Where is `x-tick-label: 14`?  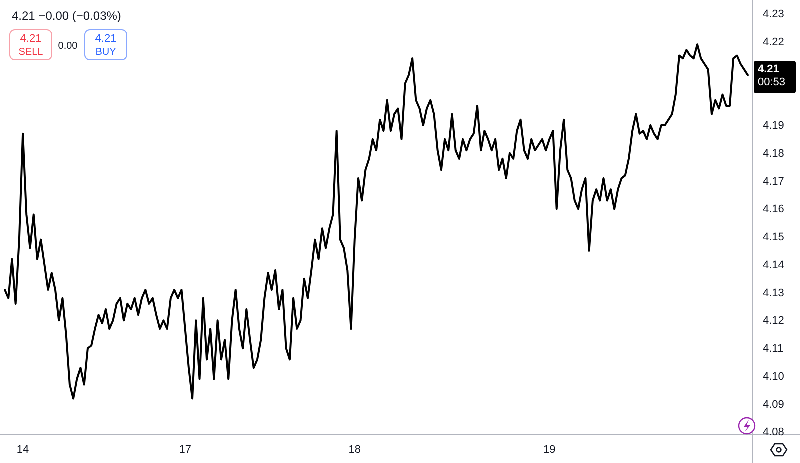
x-tick-label: 14 is located at coordinates (23, 450).